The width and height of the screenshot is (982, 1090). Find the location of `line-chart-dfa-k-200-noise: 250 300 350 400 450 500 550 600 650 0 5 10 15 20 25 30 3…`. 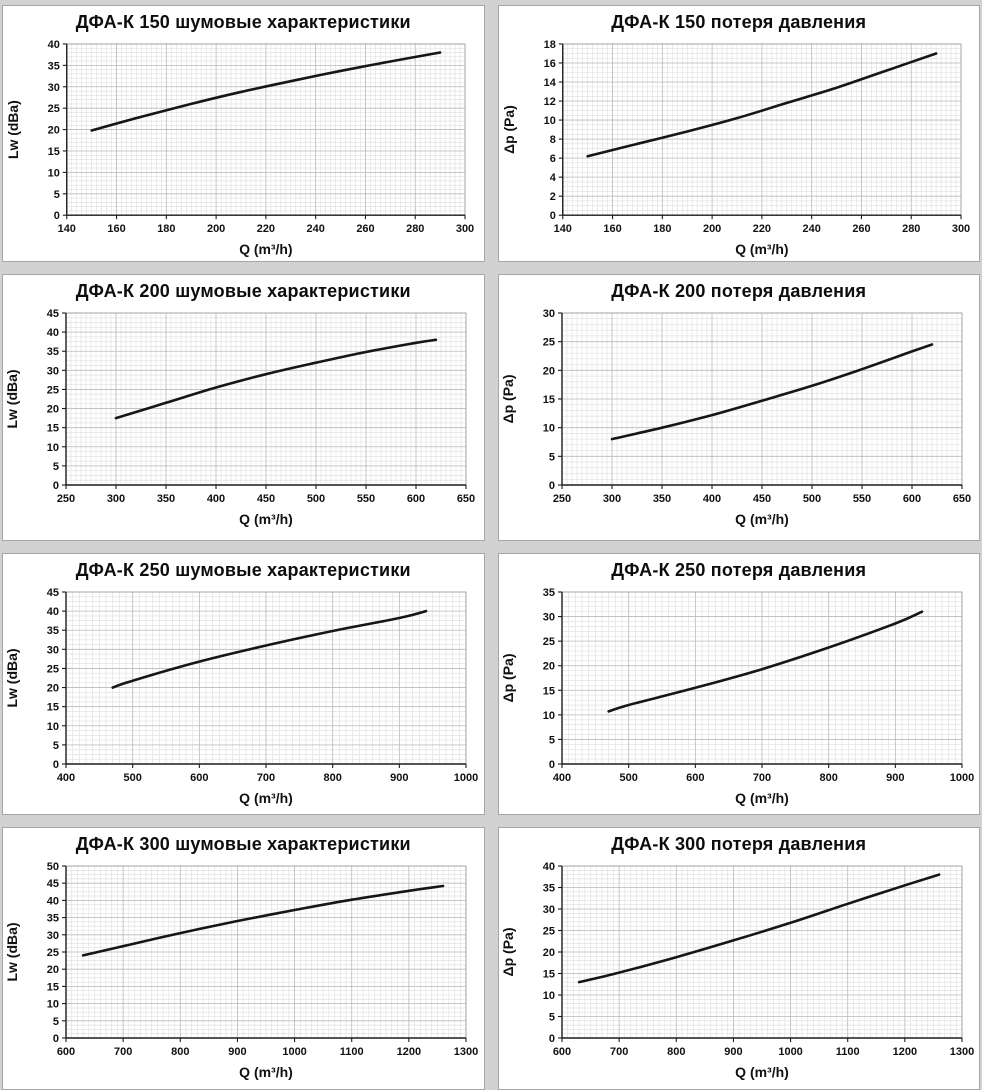

line-chart-dfa-k-200-noise: 250 300 350 400 450 500 550 600 650 0 5 10 15 20 25 30 3… is located at coordinates (239, 417).